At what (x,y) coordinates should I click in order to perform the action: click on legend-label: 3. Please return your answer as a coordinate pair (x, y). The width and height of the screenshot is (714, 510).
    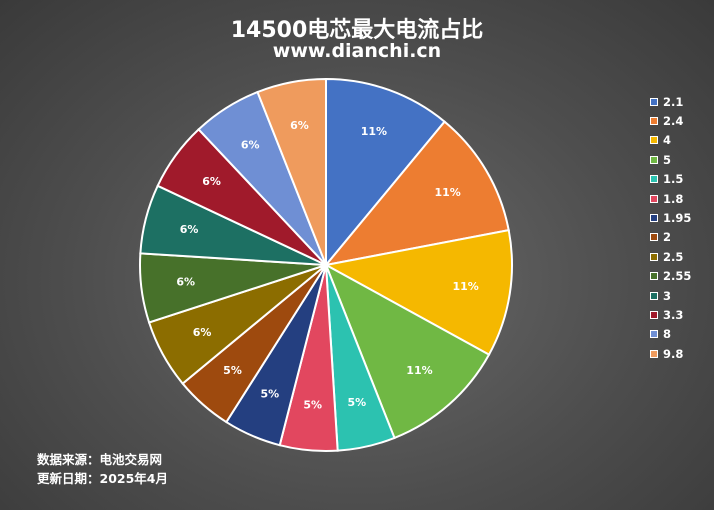
    Looking at the image, I should click on (667, 295).